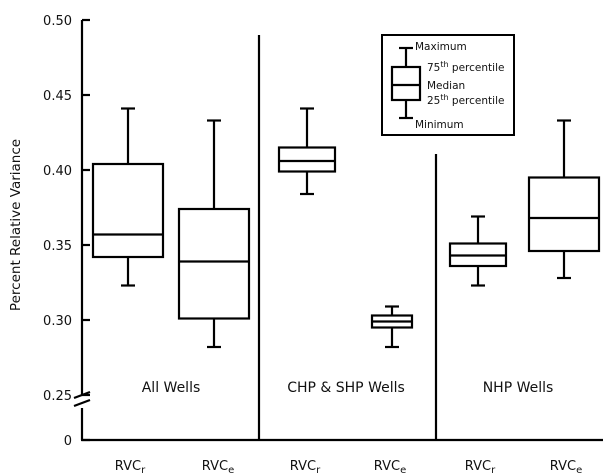 This screenshot has width=605, height=474. Describe the element at coordinates (465, 67) in the screenshot. I see `legend-75th: 75th percentile` at that location.